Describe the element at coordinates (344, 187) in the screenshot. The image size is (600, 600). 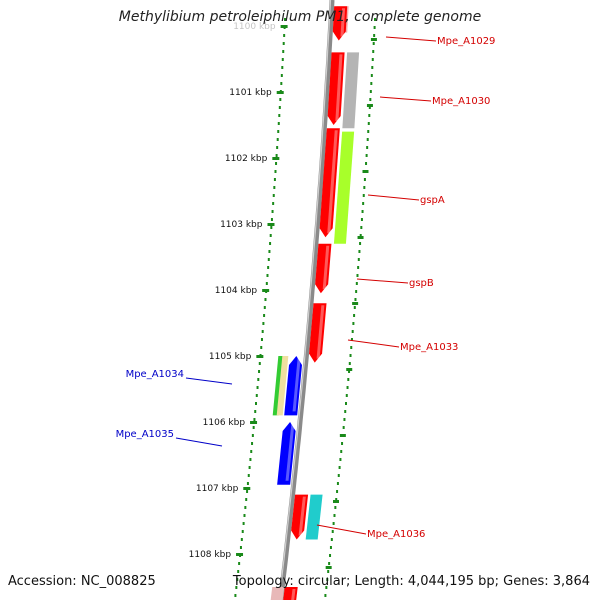
I see `feature-f3` at that location.